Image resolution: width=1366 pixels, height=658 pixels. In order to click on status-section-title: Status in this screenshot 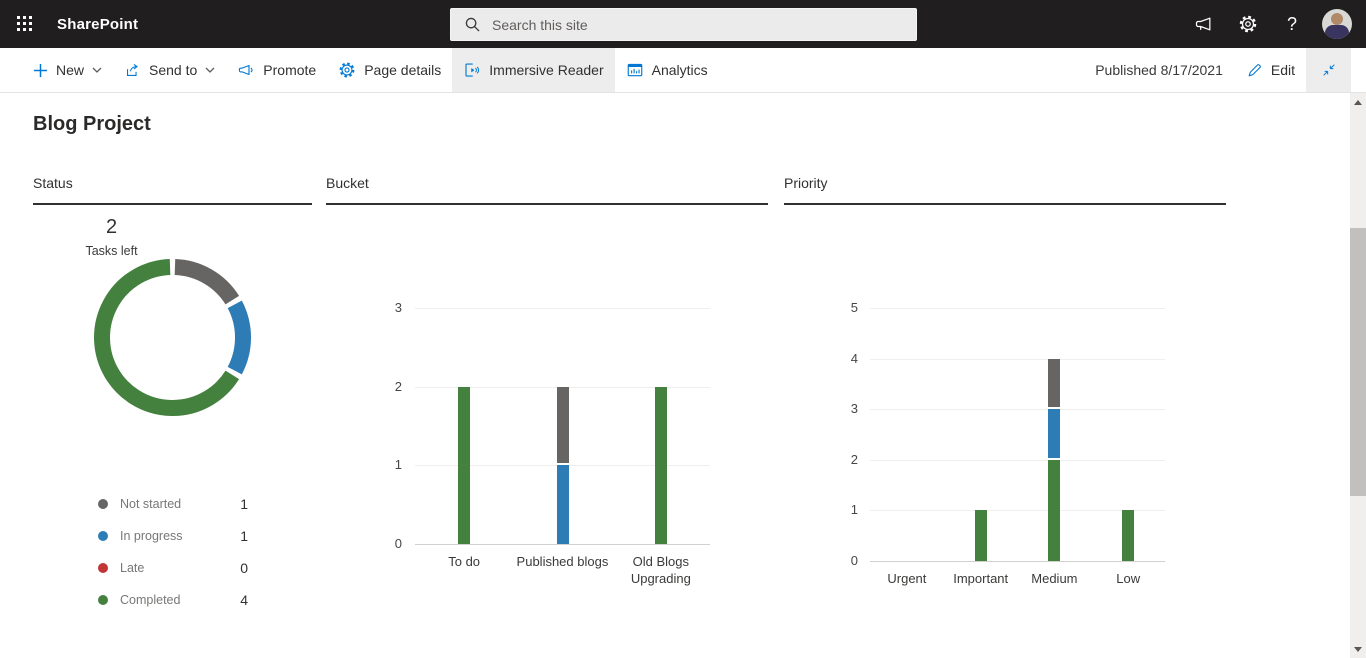, I will do `click(53, 183)`.